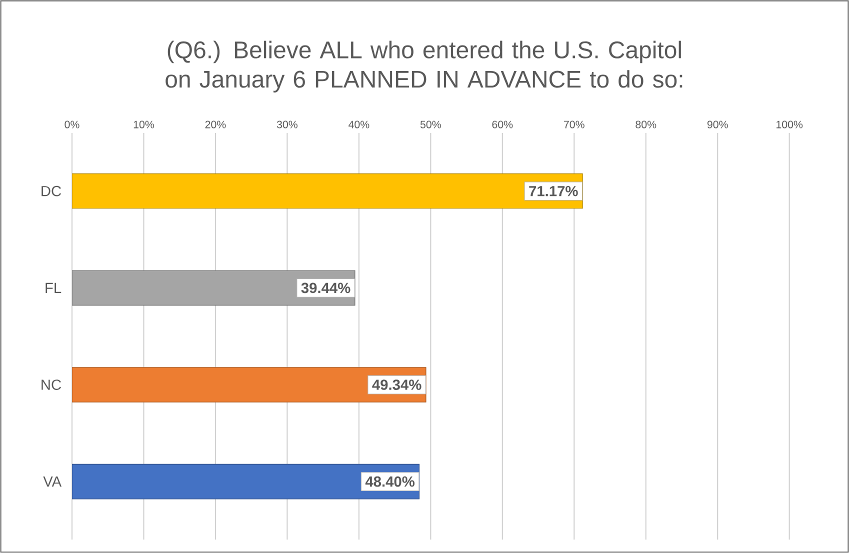  I want to click on x-tick-label: 100%, so click(789, 124).